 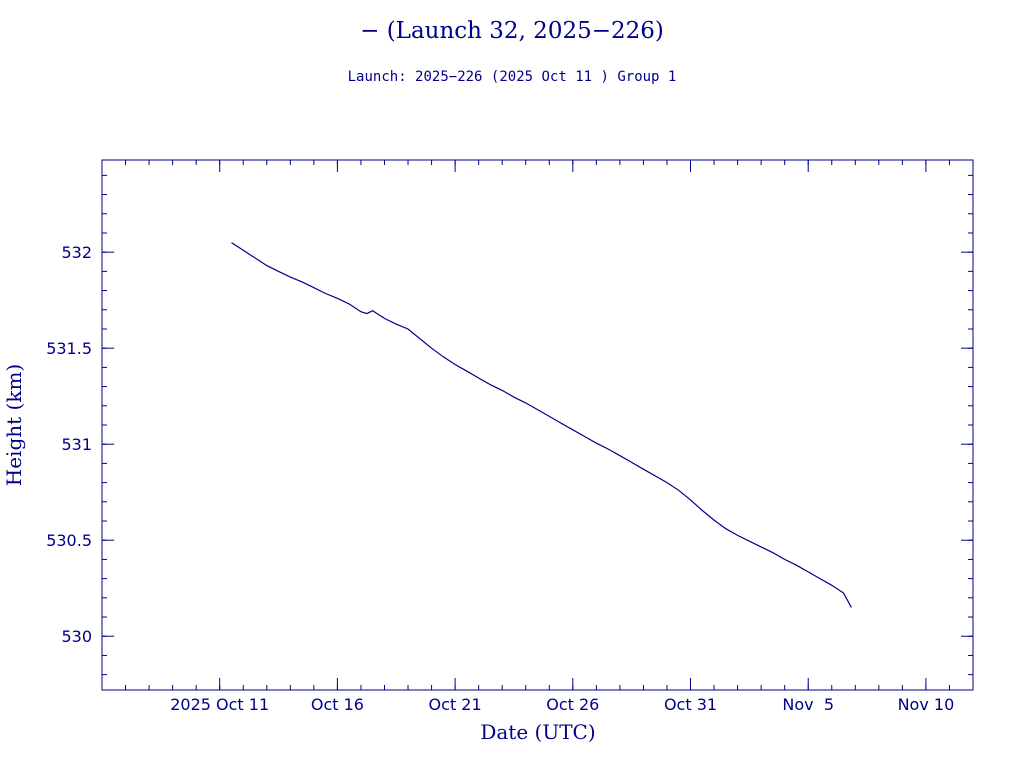 I want to click on y-tick-label: 532, so click(x=76, y=252).